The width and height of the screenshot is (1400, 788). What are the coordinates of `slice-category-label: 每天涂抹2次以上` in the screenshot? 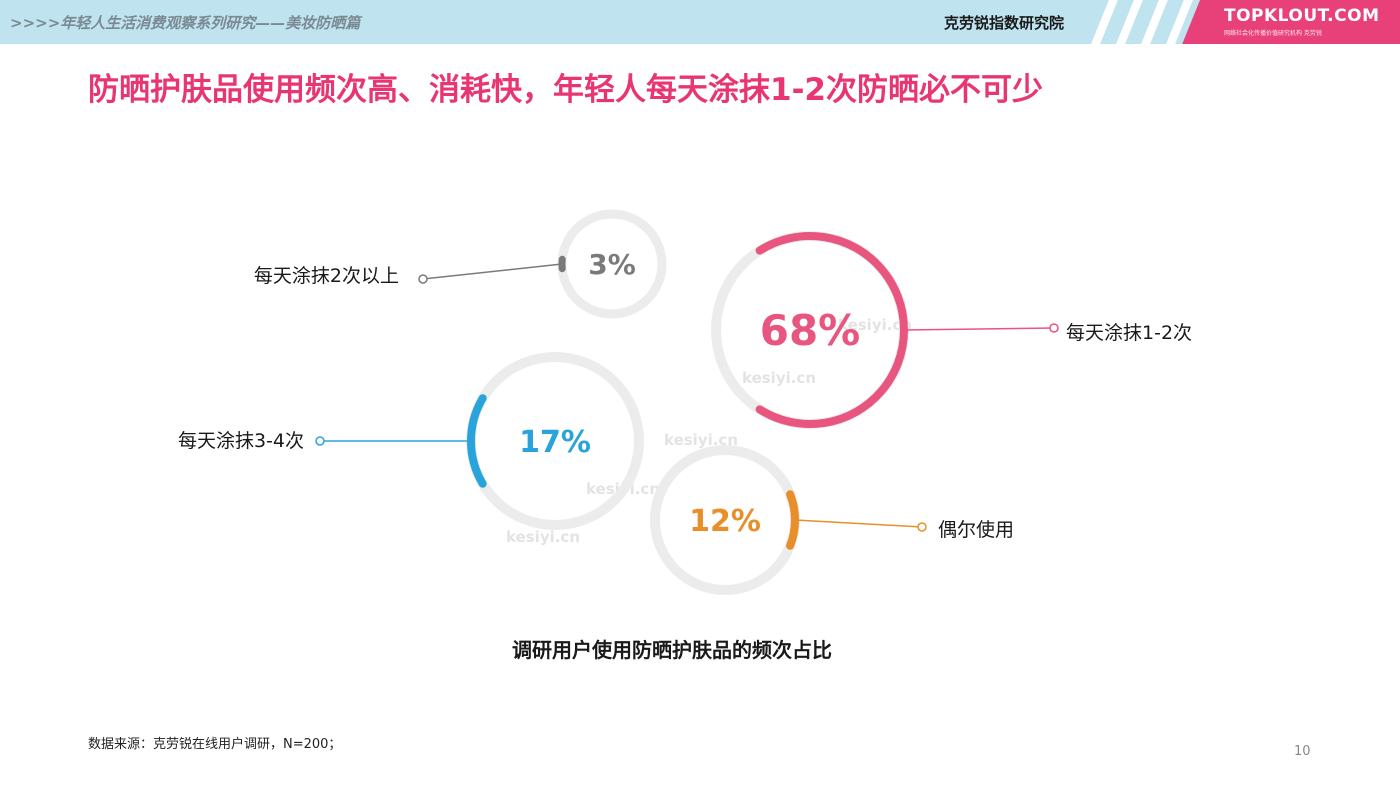 It's located at (326, 276).